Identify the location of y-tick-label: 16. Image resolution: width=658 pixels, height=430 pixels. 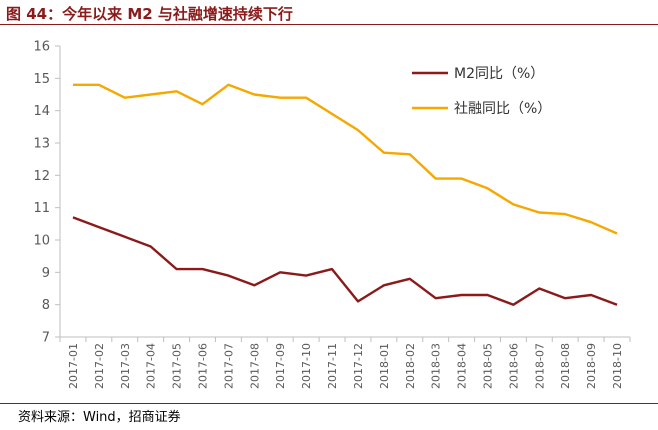
(41, 47).